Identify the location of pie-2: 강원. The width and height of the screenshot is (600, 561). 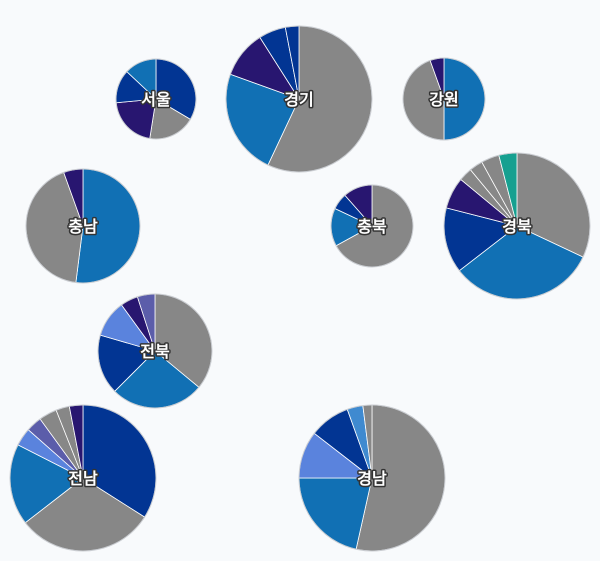
(444, 99).